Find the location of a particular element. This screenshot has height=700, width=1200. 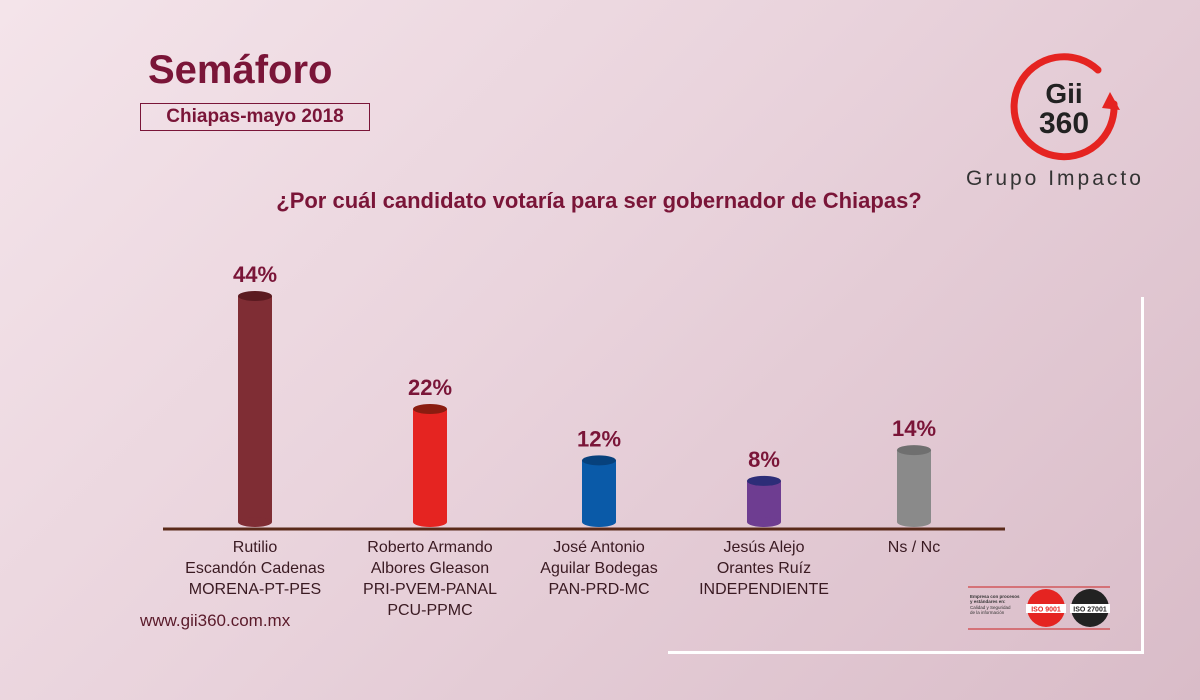

tick-label-5-1: Ns / Nc is located at coordinates (914, 547).